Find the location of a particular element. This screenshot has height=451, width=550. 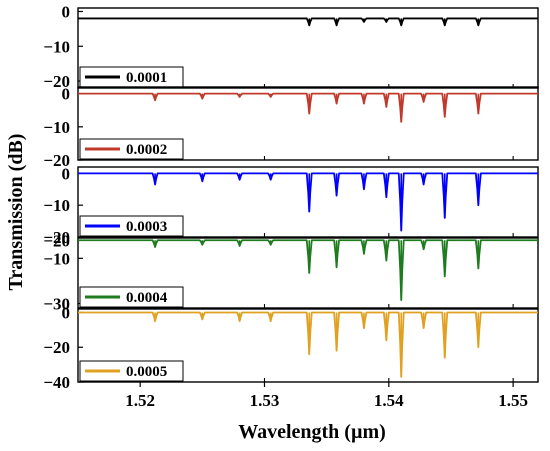

series-line-0.0005 is located at coordinates (308, 344).